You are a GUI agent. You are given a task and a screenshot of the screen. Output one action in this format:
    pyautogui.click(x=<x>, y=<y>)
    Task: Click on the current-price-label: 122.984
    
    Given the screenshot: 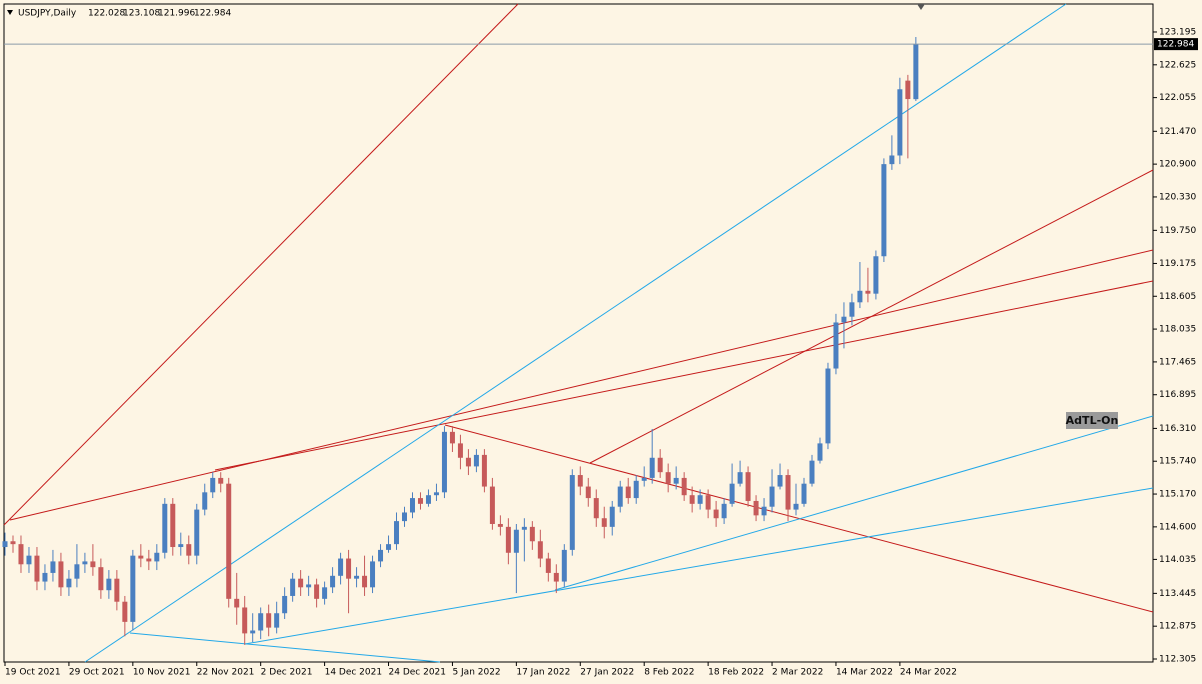 What is the action you would take?
    pyautogui.click(x=1175, y=45)
    